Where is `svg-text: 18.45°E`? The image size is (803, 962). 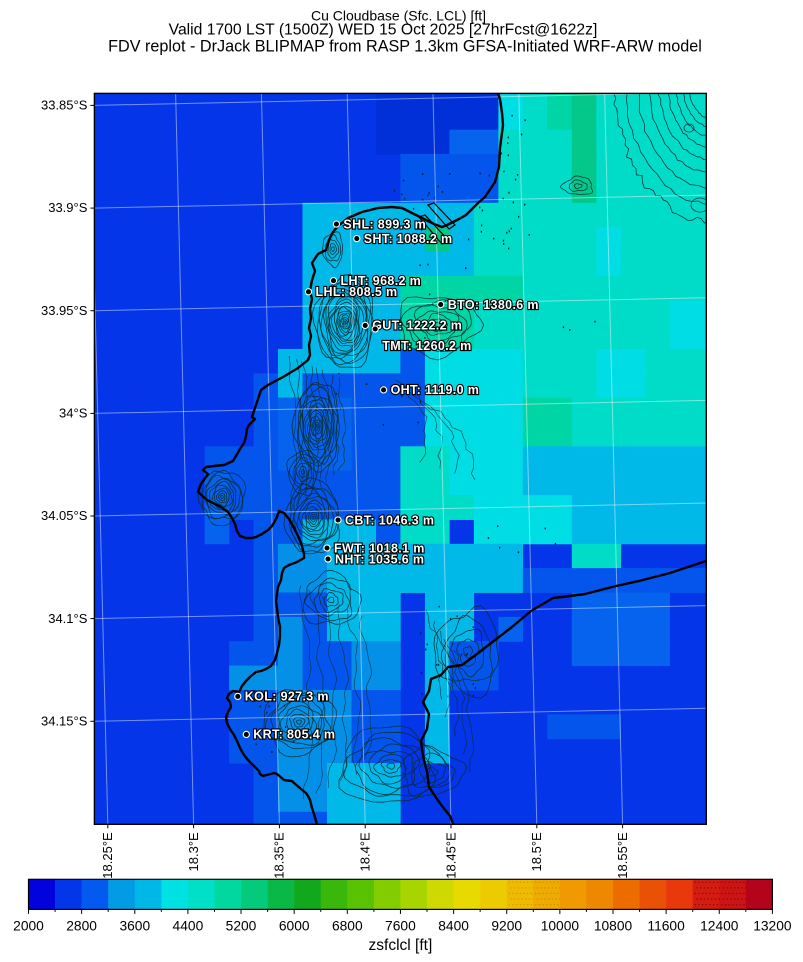
svg-text: 18.45°E is located at coordinates (450, 855).